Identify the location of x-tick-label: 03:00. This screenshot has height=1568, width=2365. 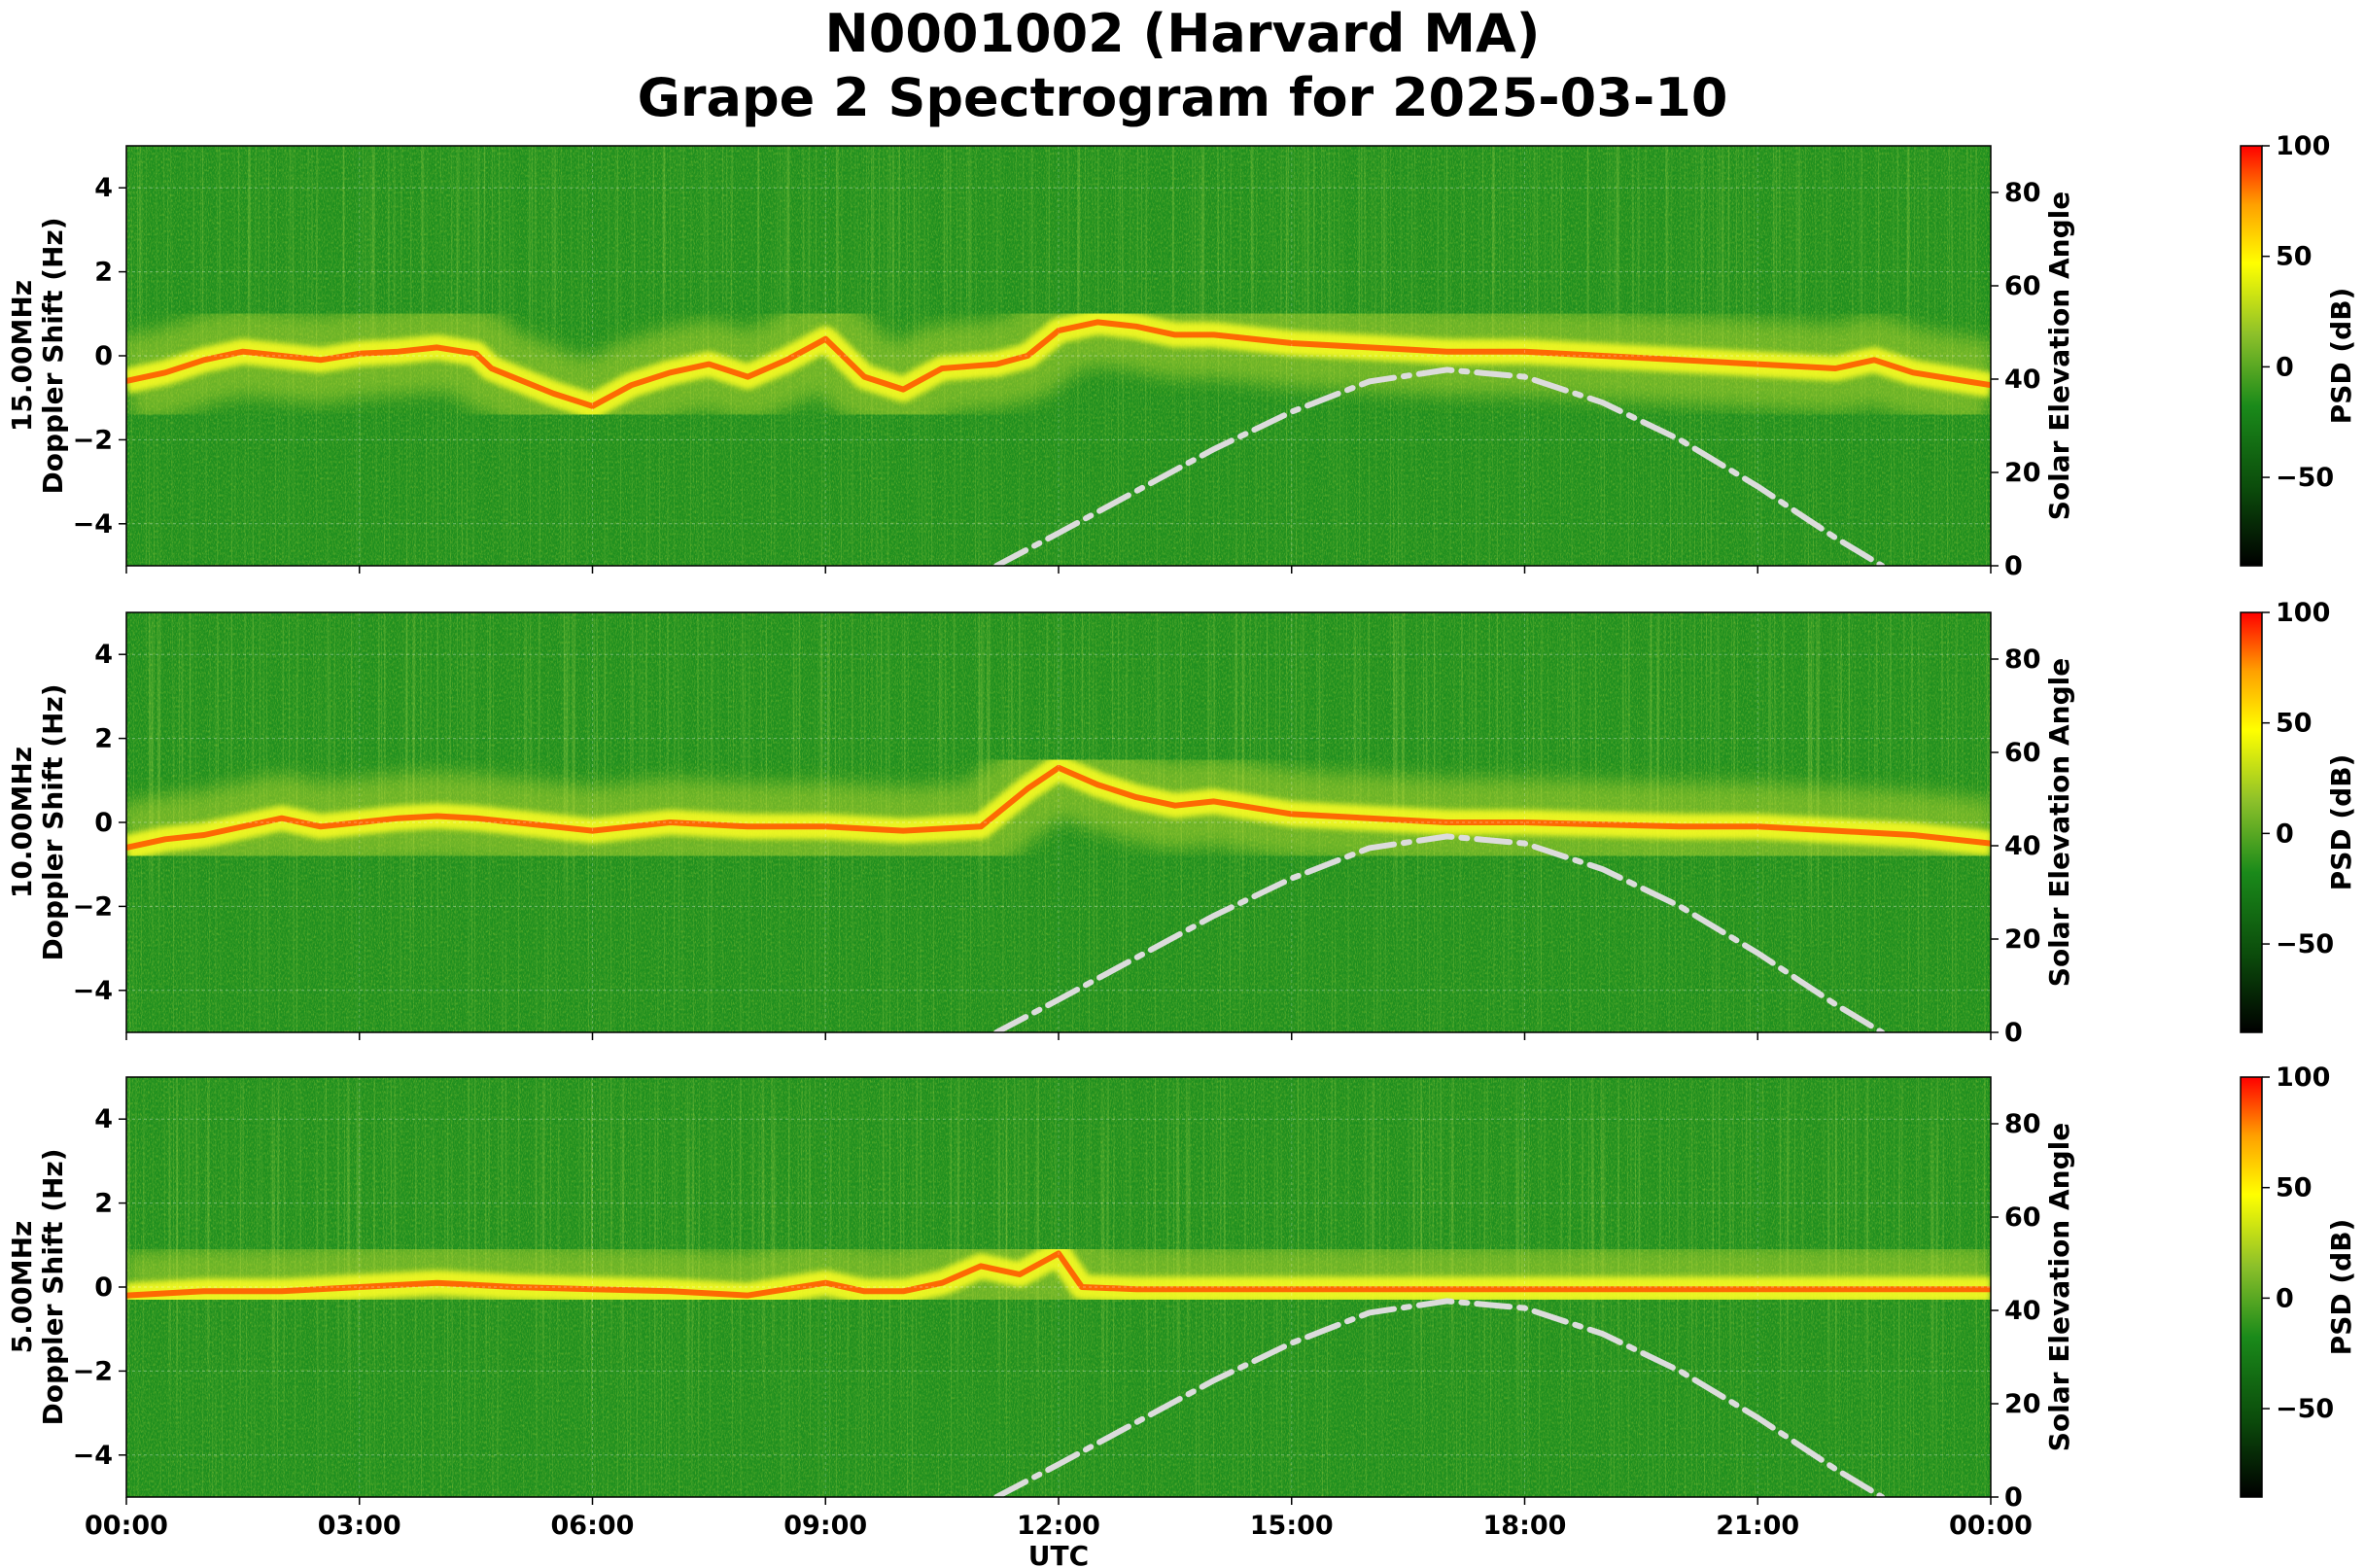
(359, 1526).